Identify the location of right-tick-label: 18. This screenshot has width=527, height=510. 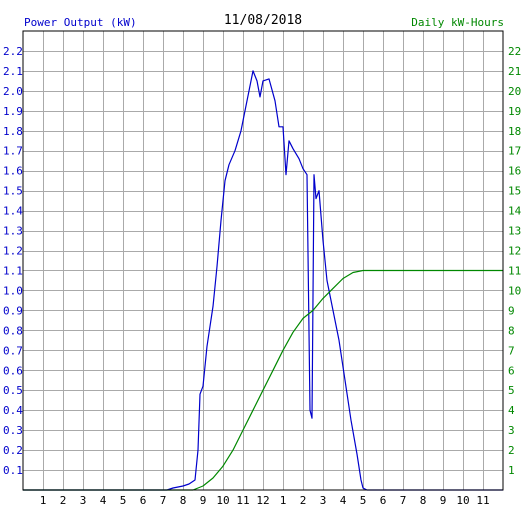
(514, 131).